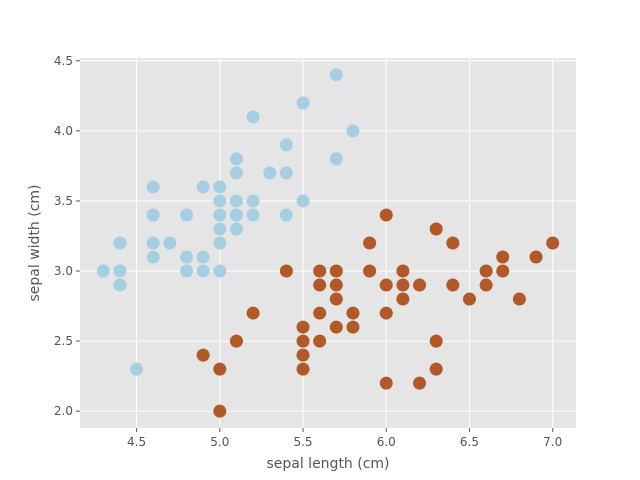 Image resolution: width=640 pixels, height=480 pixels. What do you see at coordinates (63, 411) in the screenshot?
I see `y-tick-label: 2.0` at bounding box center [63, 411].